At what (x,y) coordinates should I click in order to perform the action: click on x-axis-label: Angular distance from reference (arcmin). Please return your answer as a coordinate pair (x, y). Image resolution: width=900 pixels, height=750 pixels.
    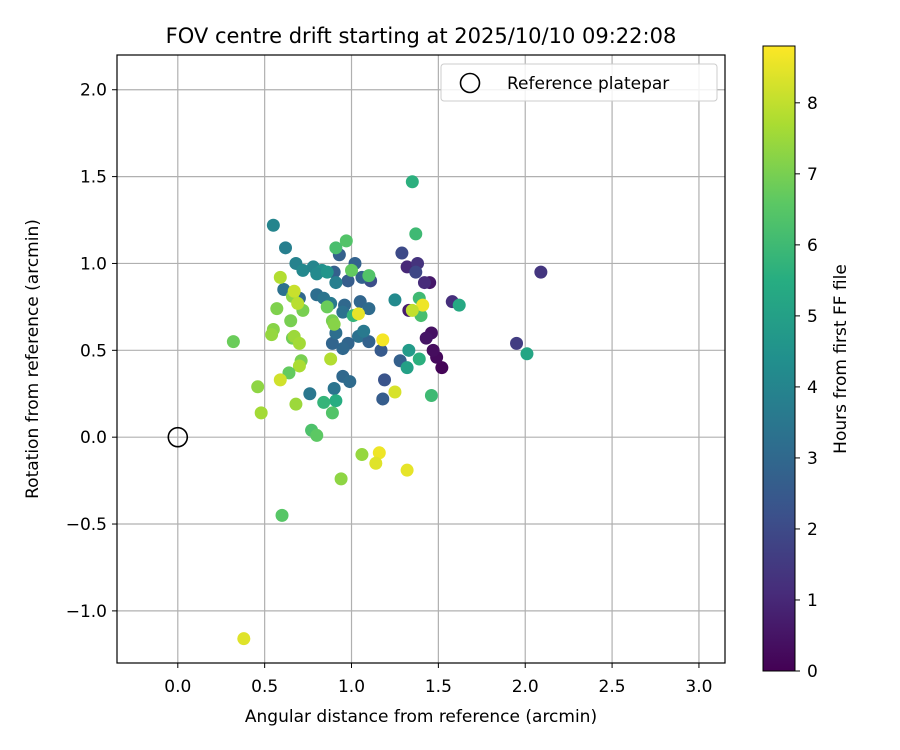
    Looking at the image, I should click on (421, 717).